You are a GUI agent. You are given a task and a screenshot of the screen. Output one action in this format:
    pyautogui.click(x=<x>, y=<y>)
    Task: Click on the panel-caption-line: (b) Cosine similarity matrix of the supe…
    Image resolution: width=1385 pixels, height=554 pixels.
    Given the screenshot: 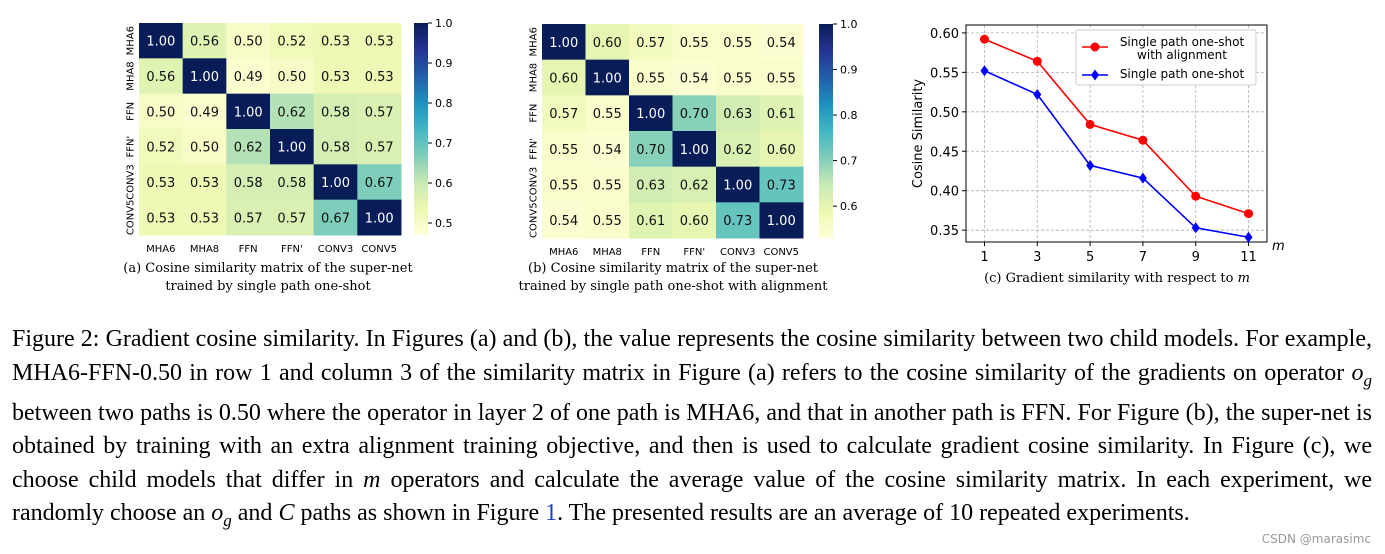 What is the action you would take?
    pyautogui.click(x=673, y=268)
    